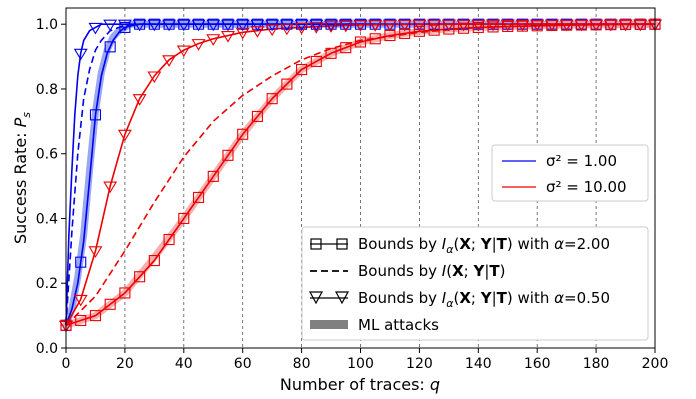  Describe the element at coordinates (329, 244) in the screenshot. I see `style-legend-swatch-alpha2` at that location.